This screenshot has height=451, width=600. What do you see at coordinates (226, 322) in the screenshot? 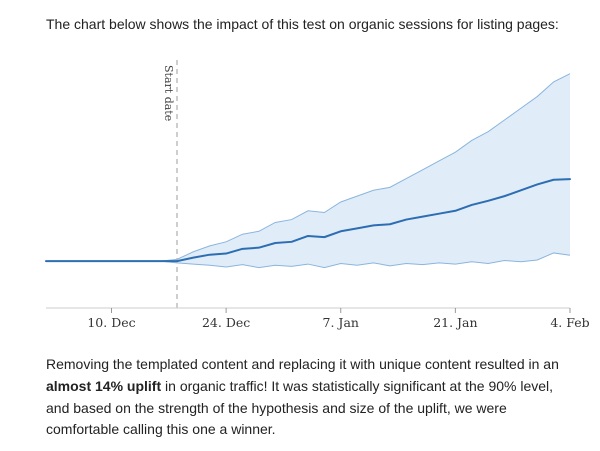
I see `x-axis-tick-label: 24. Dec` at bounding box center [226, 322].